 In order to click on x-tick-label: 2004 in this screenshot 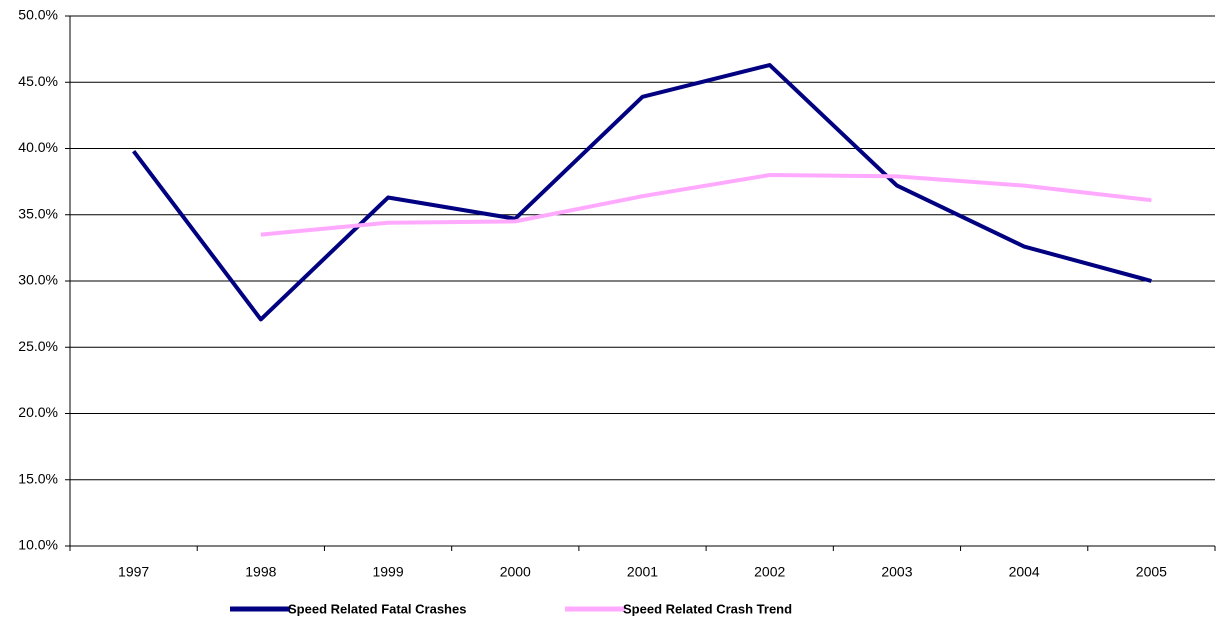, I will do `click(1024, 572)`.